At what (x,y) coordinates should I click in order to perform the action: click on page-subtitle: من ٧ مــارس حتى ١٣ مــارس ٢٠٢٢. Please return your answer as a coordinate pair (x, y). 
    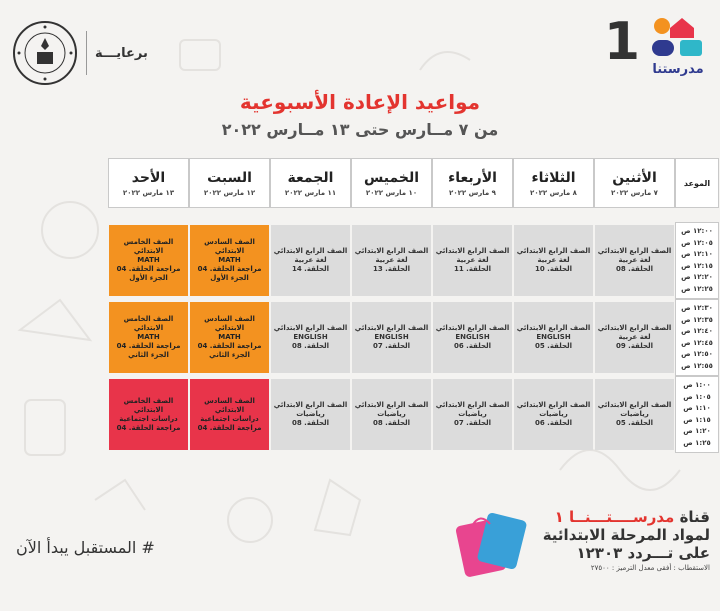
    Looking at the image, I should click on (360, 129).